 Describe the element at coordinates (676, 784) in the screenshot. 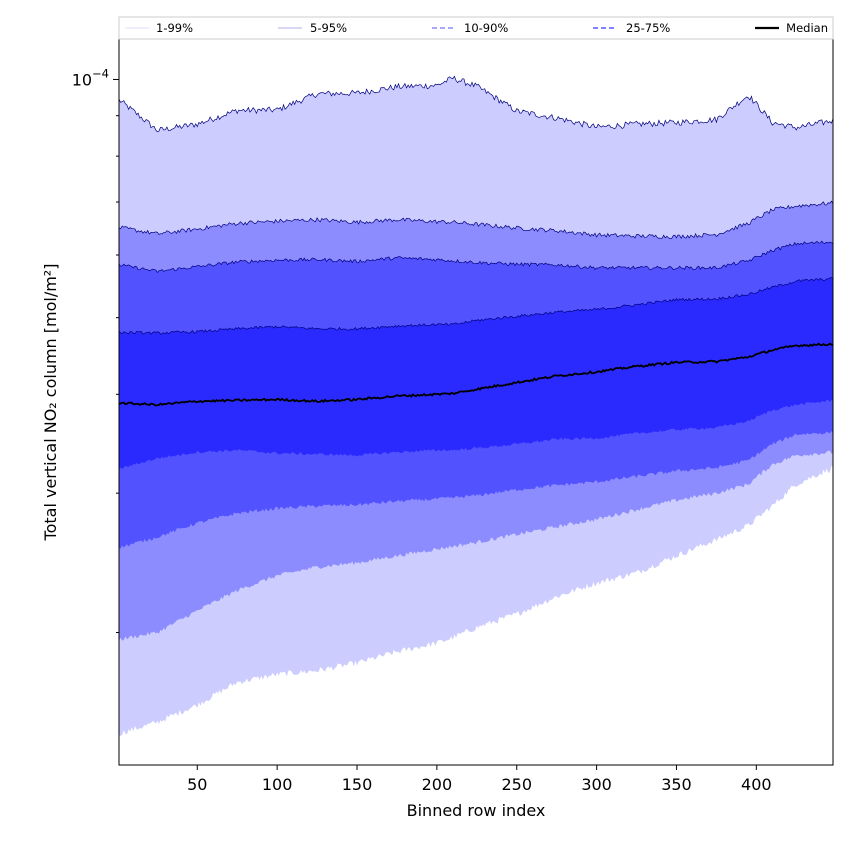

I see `x-tick-label: 350` at that location.